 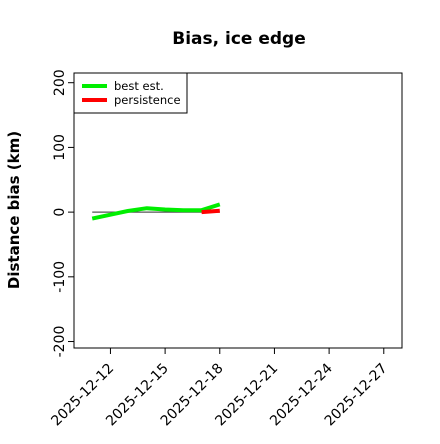 I want to click on legend-box, so click(x=130, y=93).